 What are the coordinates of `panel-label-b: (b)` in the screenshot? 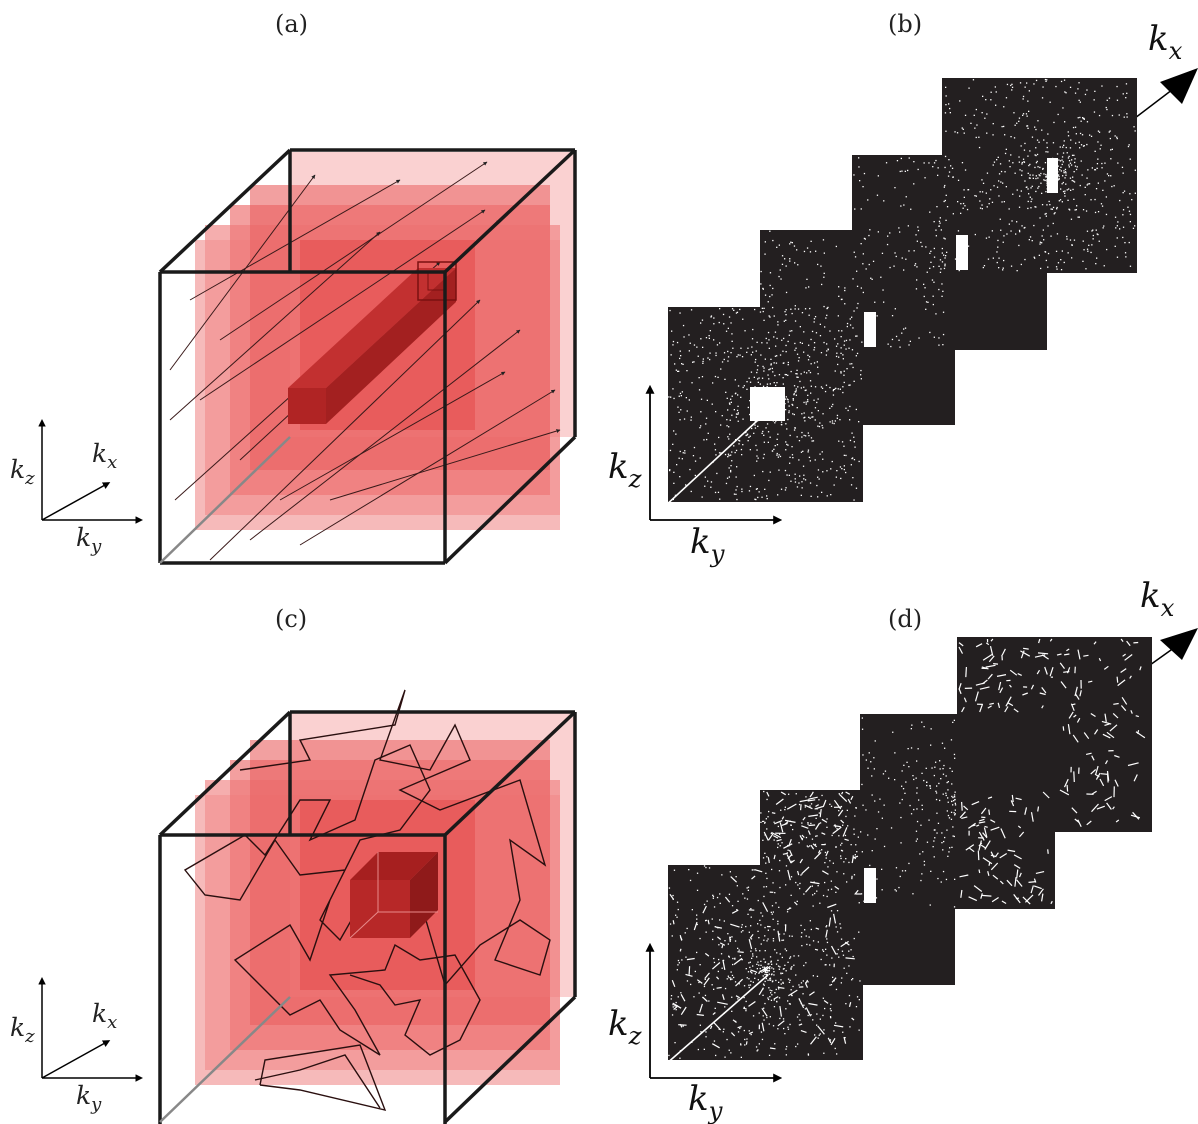 It's located at (905, 24).